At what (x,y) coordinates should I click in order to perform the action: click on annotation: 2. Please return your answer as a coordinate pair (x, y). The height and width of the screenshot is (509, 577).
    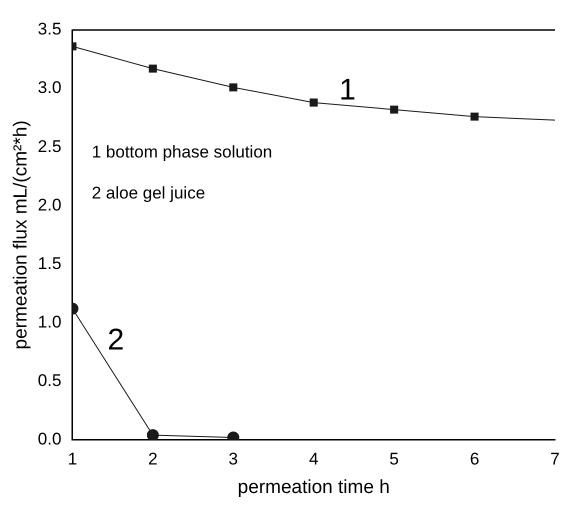
    Looking at the image, I should click on (116, 340).